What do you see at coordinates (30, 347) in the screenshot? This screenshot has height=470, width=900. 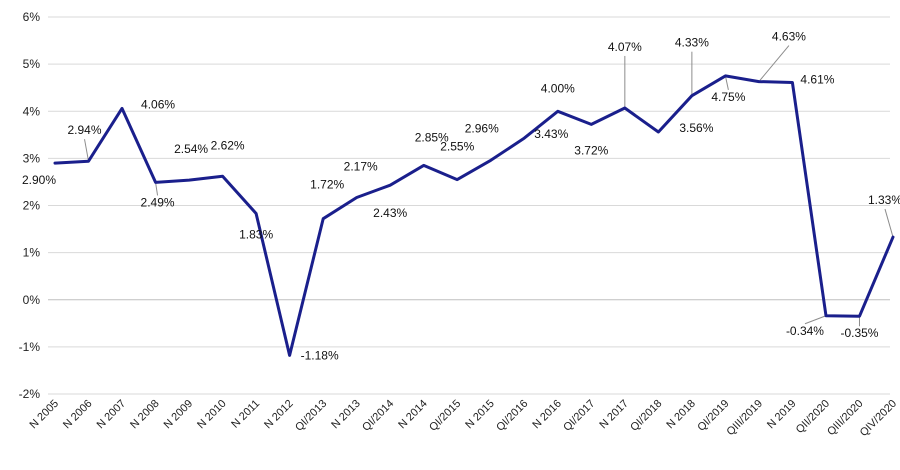 I see `y-tick-label: -1%` at bounding box center [30, 347].